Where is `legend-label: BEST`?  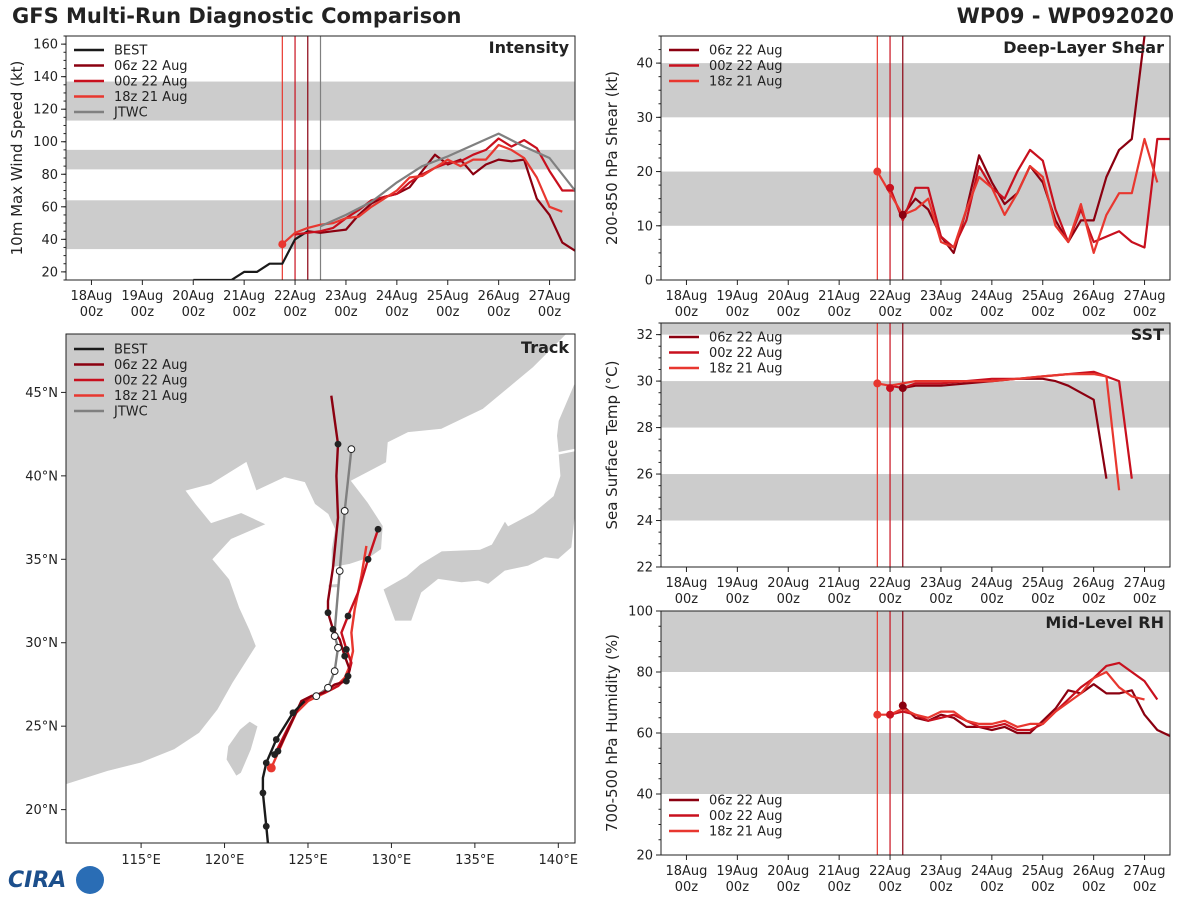 legend-label: BEST is located at coordinates (130, 51).